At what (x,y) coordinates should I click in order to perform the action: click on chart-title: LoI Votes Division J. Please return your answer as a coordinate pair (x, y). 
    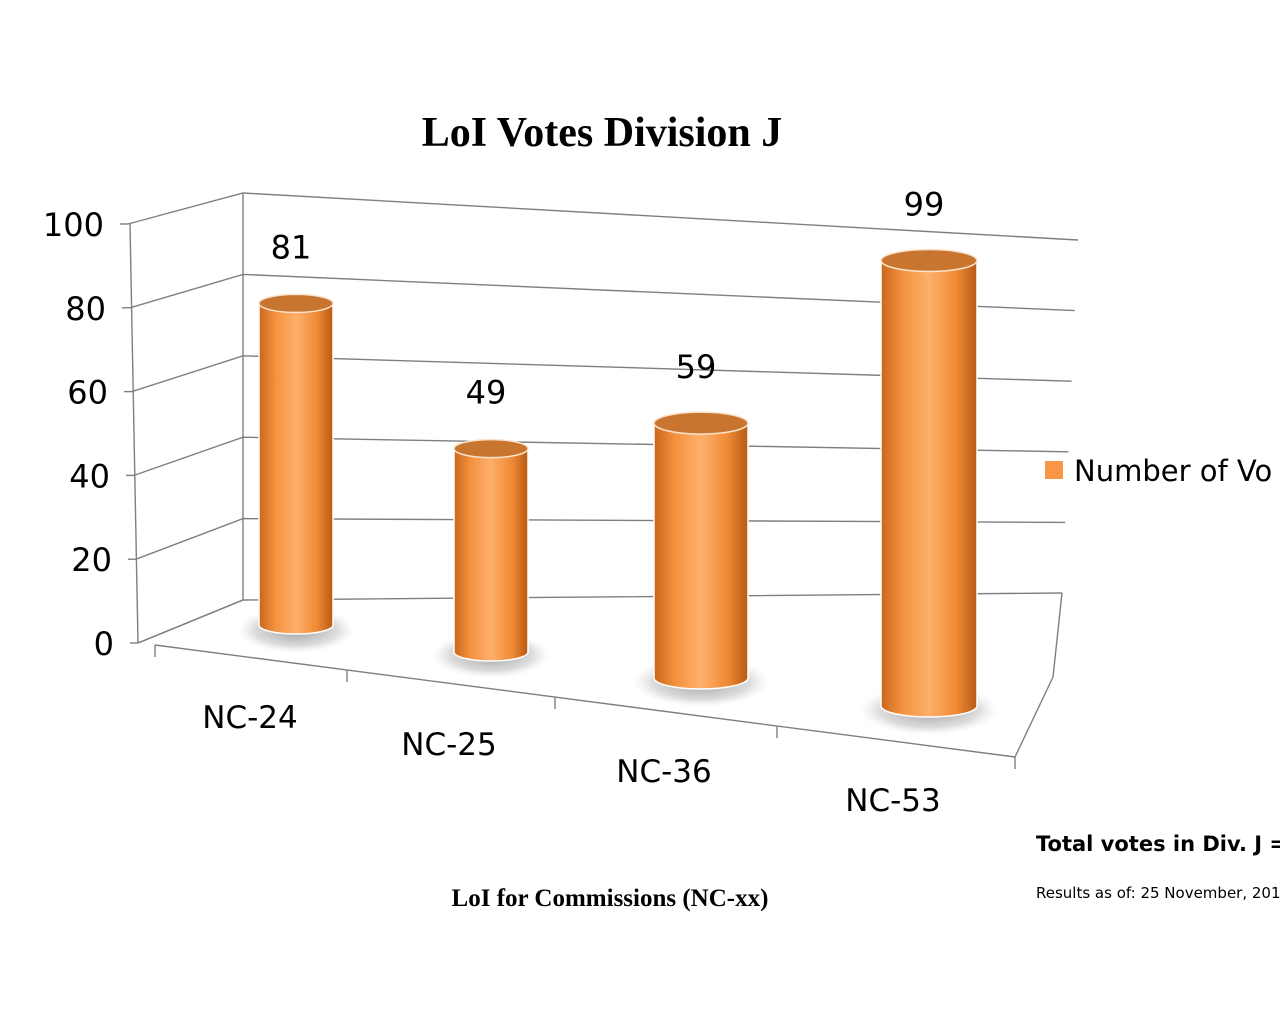
    Looking at the image, I should click on (602, 133).